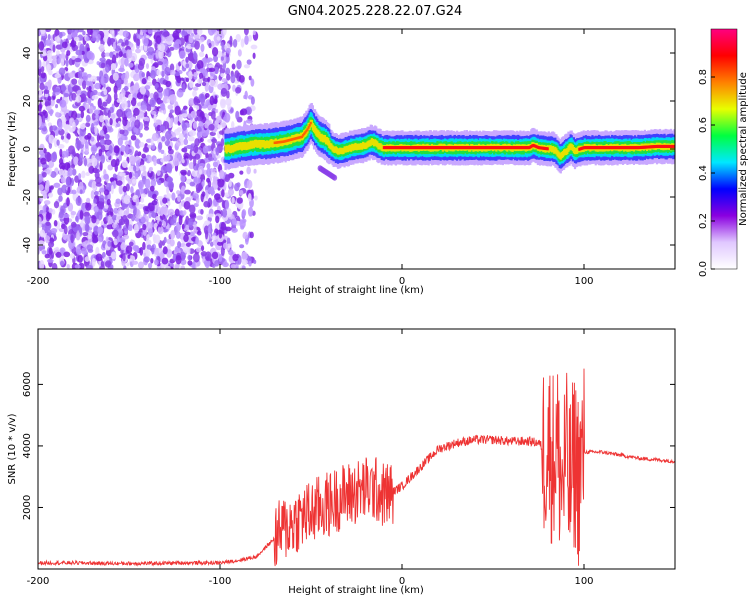 Image resolution: width=750 pixels, height=600 pixels. Describe the element at coordinates (27, 149) in the screenshot. I see `spectrogram-y-tick-label: 0` at that location.